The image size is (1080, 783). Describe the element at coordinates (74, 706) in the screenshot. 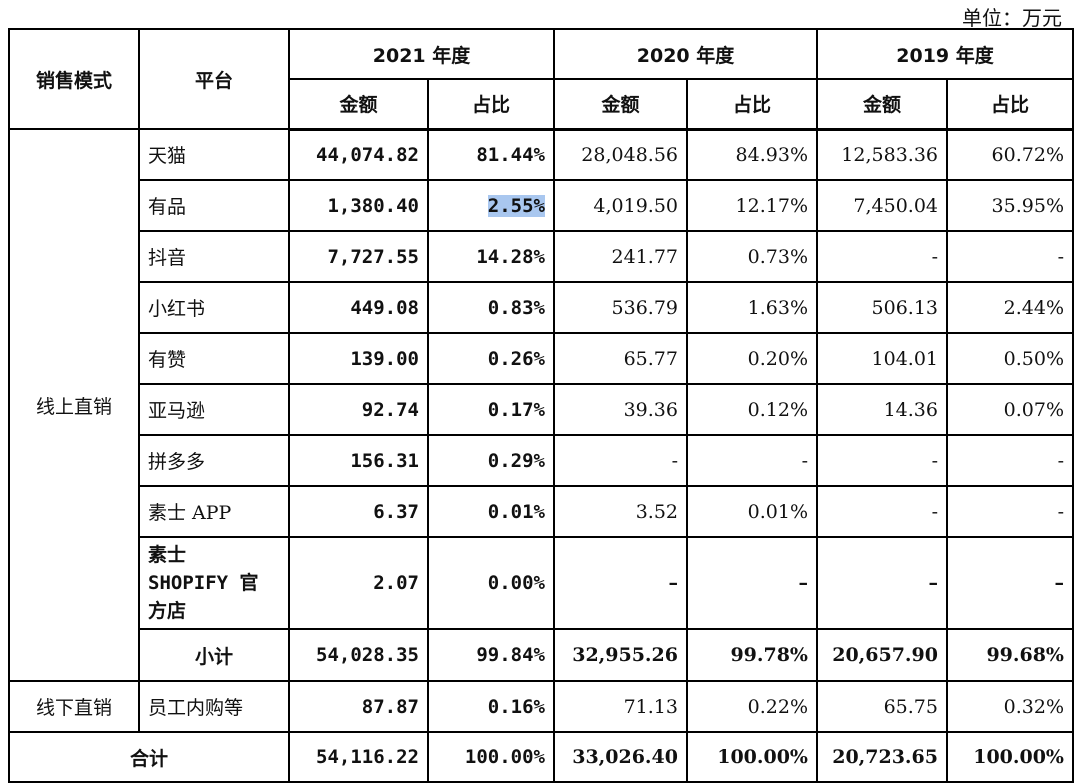

I see `mode-offline: 线下直销` at that location.